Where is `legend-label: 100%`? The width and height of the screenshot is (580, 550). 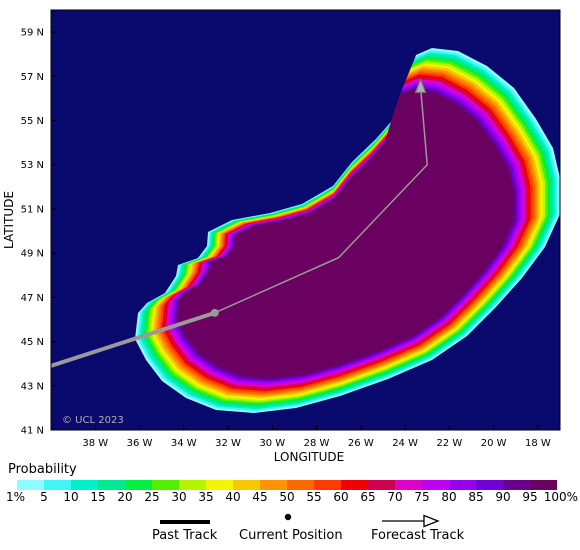
legend-label: 100% is located at coordinates (560, 497).